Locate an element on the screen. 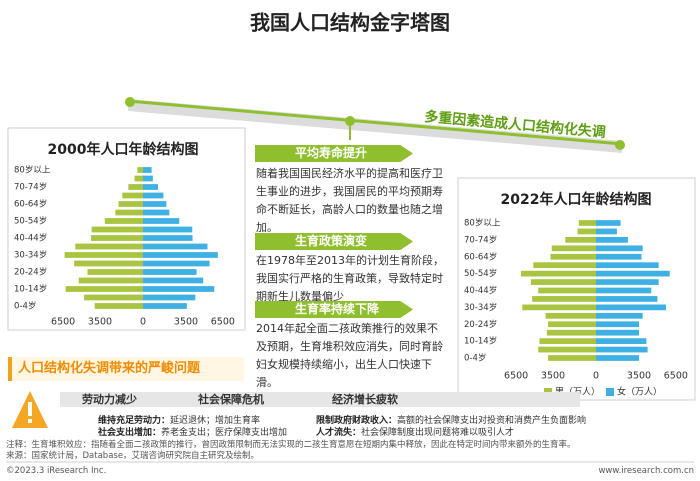  problem-header: 劳动力减少 is located at coordinates (109, 399).